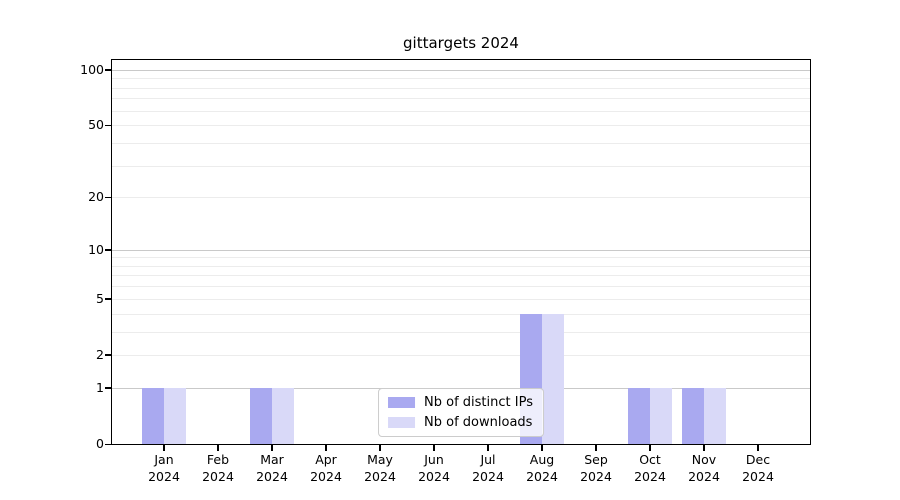 The image size is (900, 500). I want to click on x-tick-label-mar: Mar 2024, so click(272, 468).